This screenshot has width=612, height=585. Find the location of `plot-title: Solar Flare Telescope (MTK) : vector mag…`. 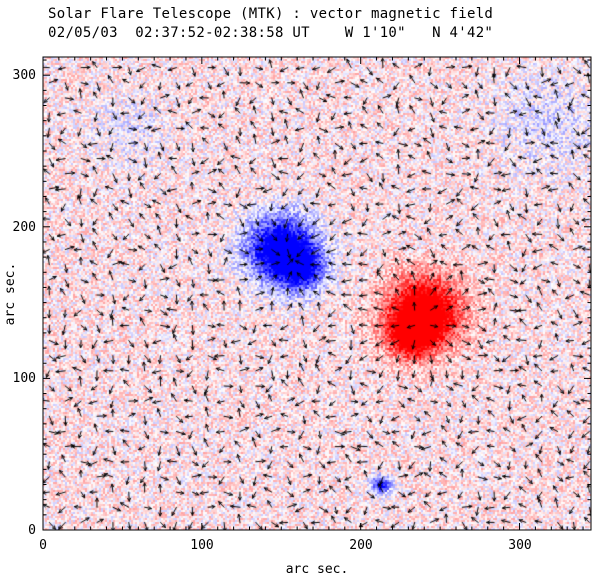

plot-title: Solar Flare Telescope (MTK) : vector mag… is located at coordinates (271, 14).